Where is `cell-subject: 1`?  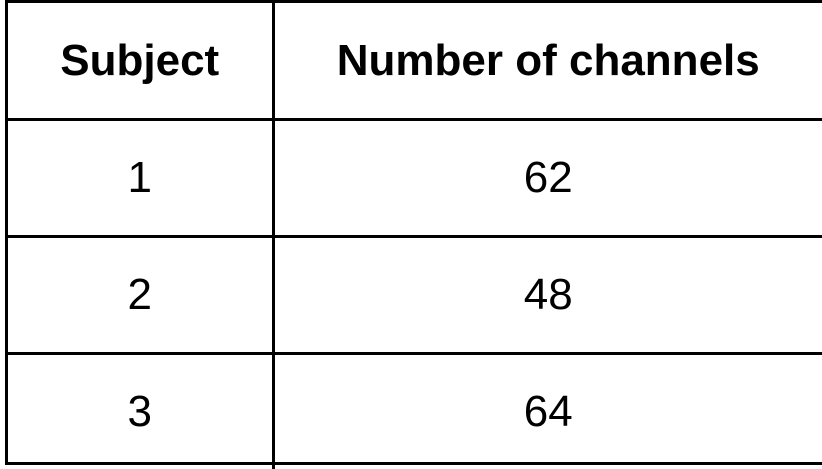 cell-subject: 1 is located at coordinates (140, 178).